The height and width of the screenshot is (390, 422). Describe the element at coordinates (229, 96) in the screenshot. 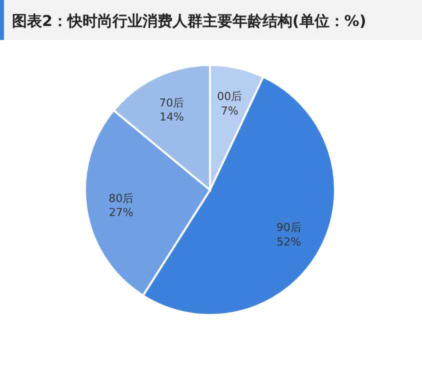

I see `slice-label: 00后` at that location.